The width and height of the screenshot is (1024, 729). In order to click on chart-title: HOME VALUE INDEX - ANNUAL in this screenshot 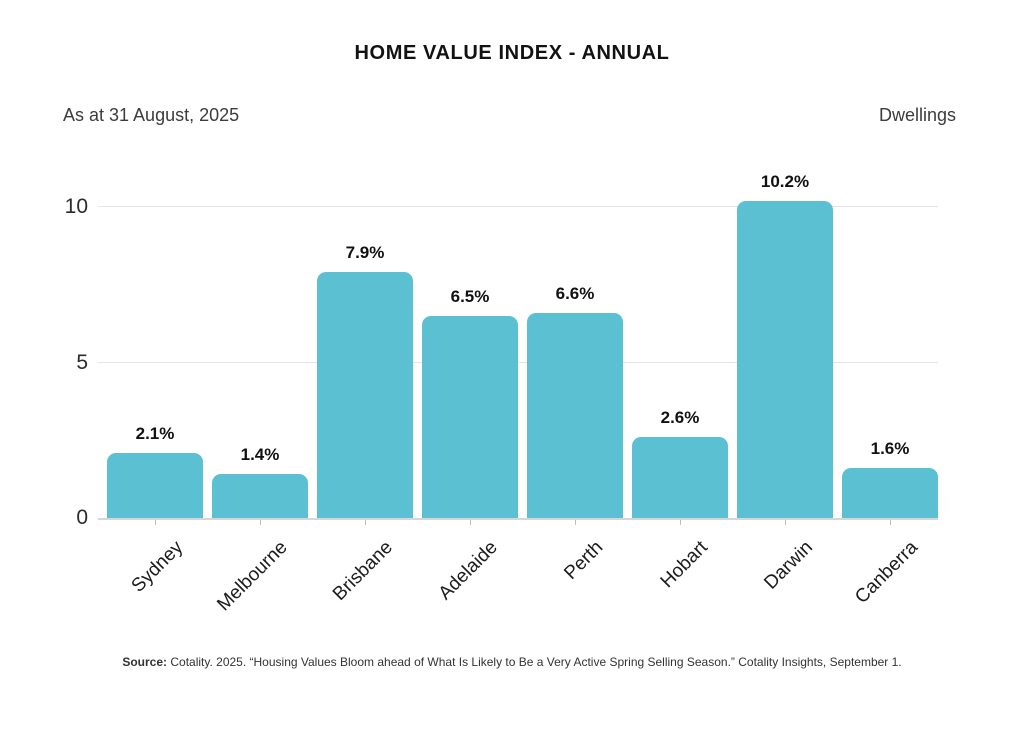, I will do `click(512, 53)`.